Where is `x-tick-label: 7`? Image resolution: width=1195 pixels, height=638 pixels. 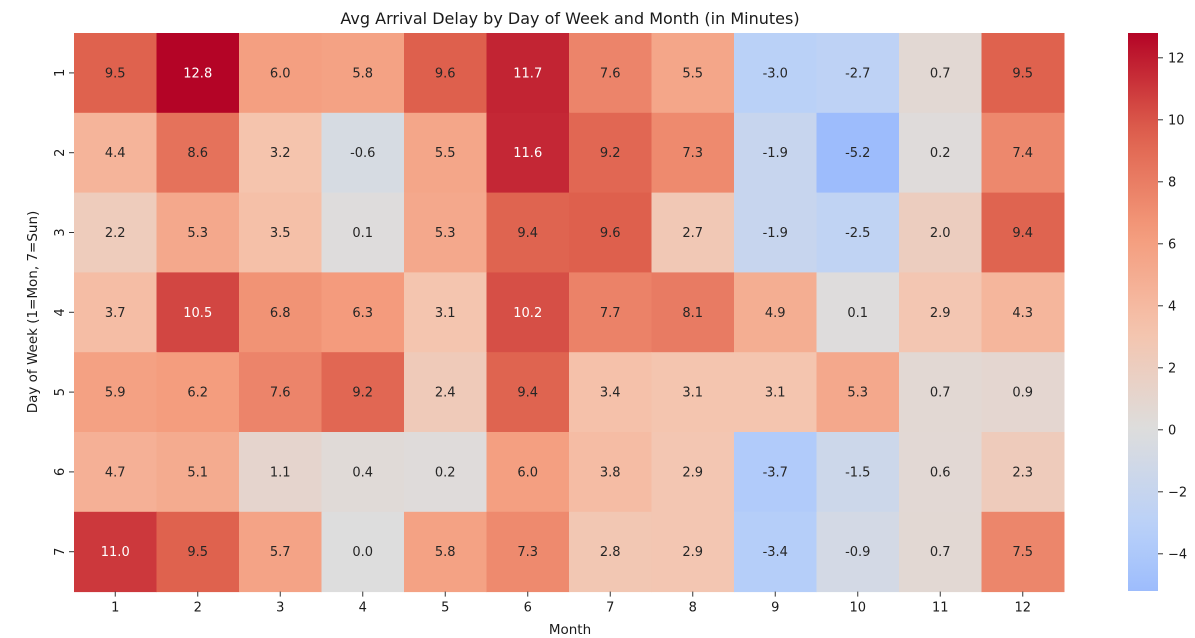 x-tick-label: 7 is located at coordinates (610, 608).